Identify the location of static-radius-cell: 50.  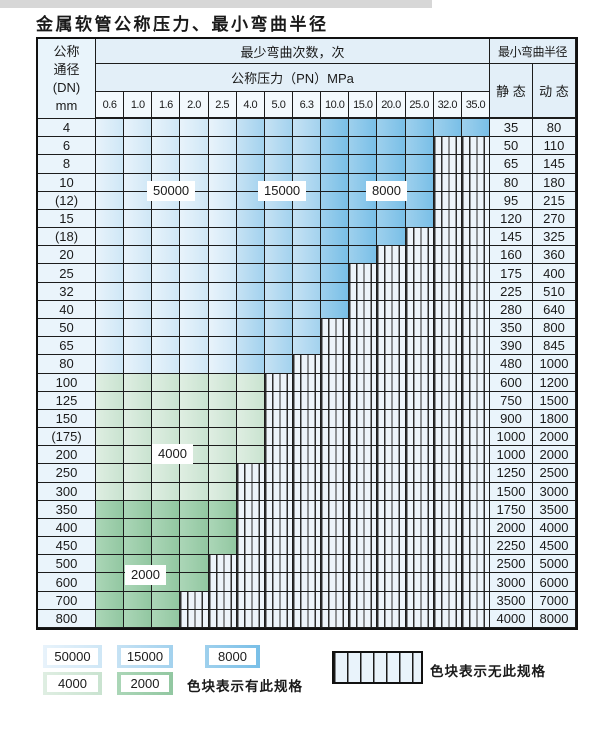
(511, 146).